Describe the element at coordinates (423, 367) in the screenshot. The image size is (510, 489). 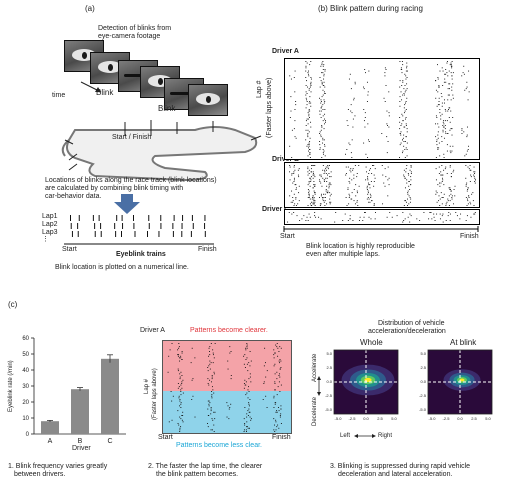
I see `heat-y-tick: 2.5` at that location.